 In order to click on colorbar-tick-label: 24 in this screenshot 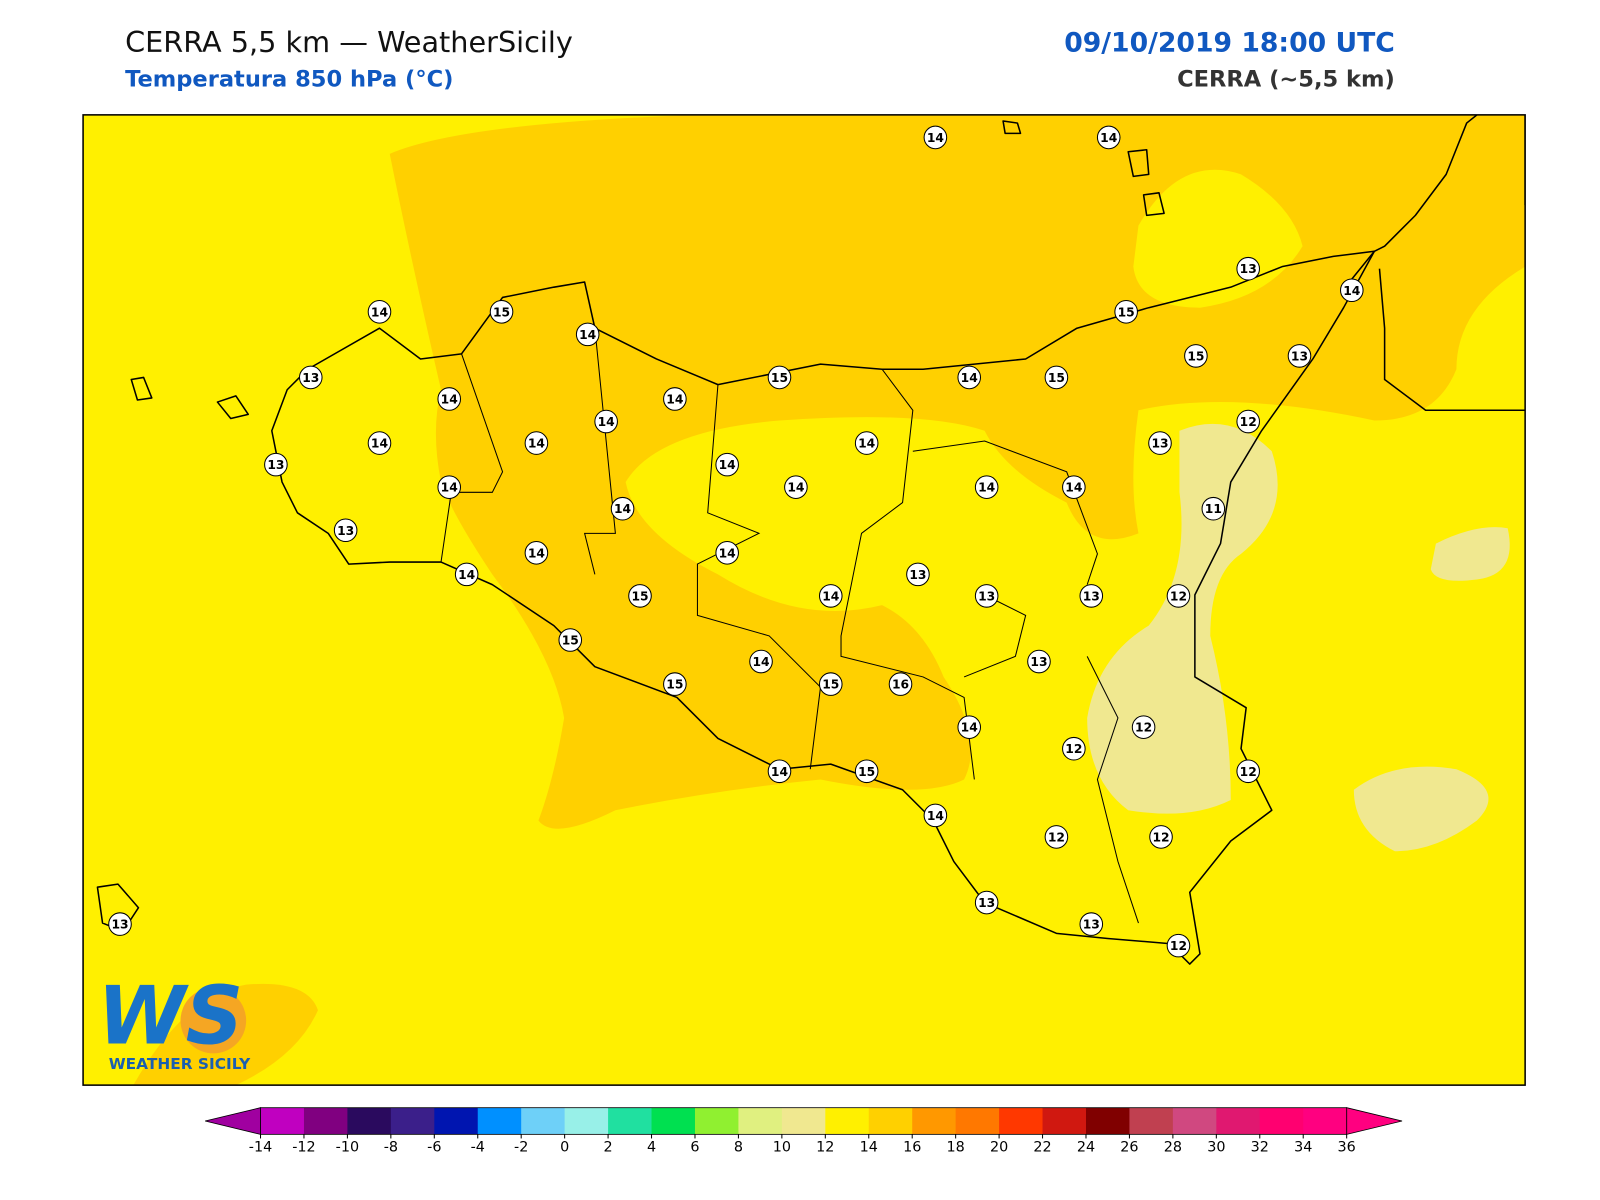, I will do `click(1086, 1148)`.